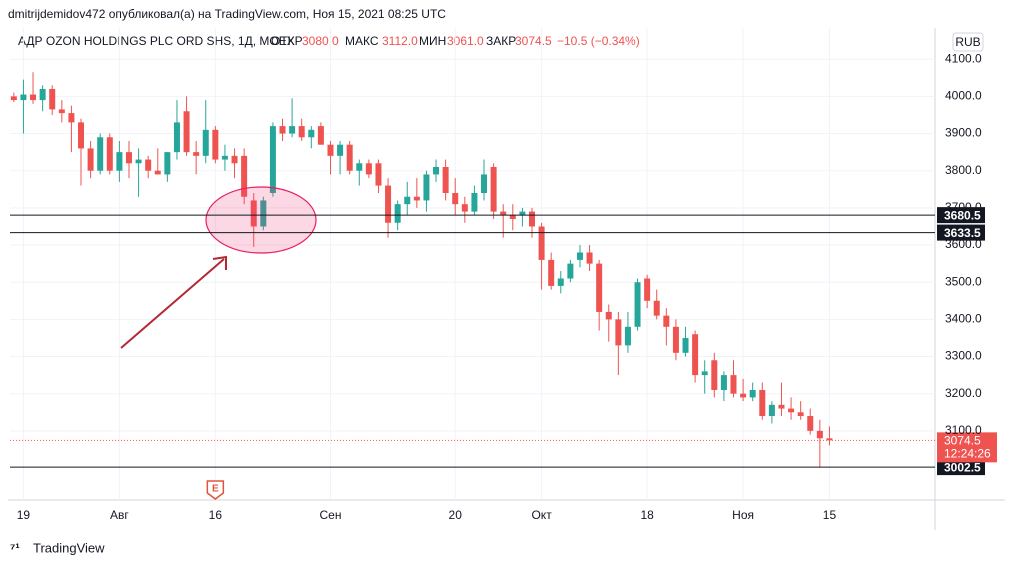 The image size is (1012, 571). What do you see at coordinates (400, 41) in the screenshot?
I see `high-value: 3112.0` at bounding box center [400, 41].